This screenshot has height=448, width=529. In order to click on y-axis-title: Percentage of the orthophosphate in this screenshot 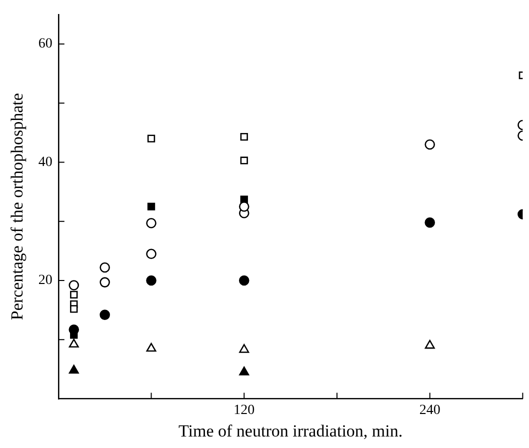, I will do `click(17, 206)`.